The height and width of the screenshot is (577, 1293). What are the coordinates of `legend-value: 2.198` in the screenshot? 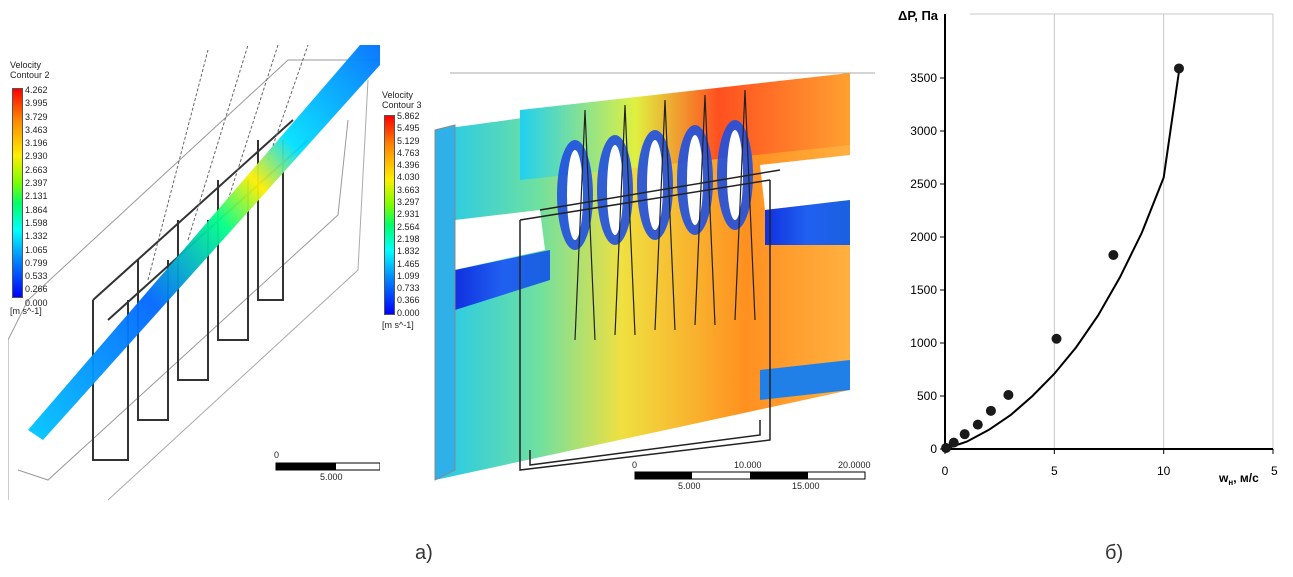 It's located at (408, 238).